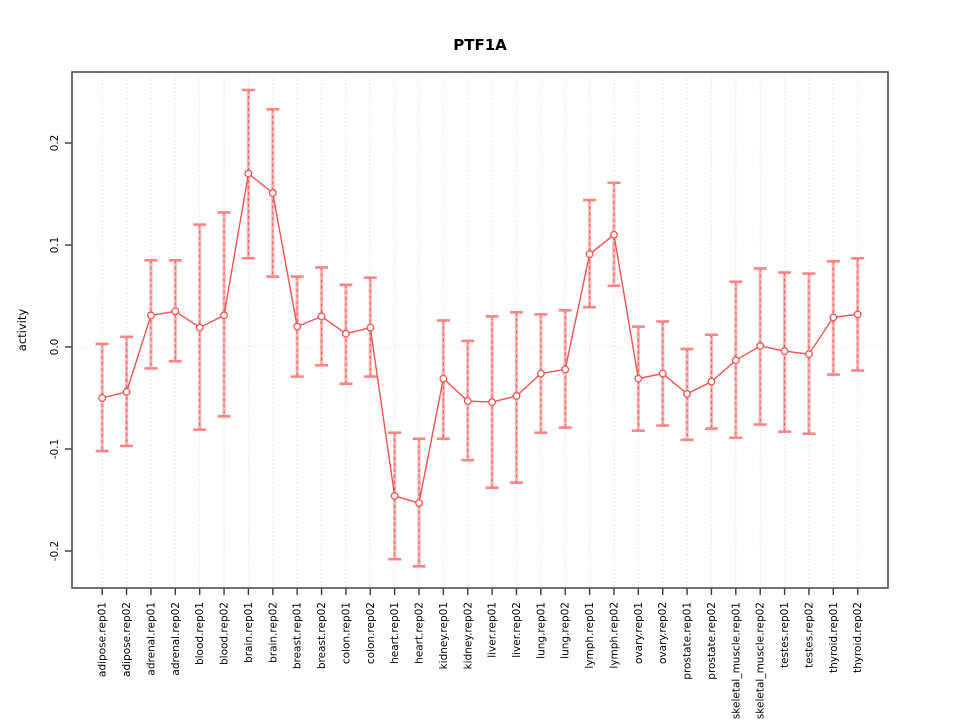 This screenshot has width=960, height=720. I want to click on x-tick-label: heart.rep01, so click(395, 633).